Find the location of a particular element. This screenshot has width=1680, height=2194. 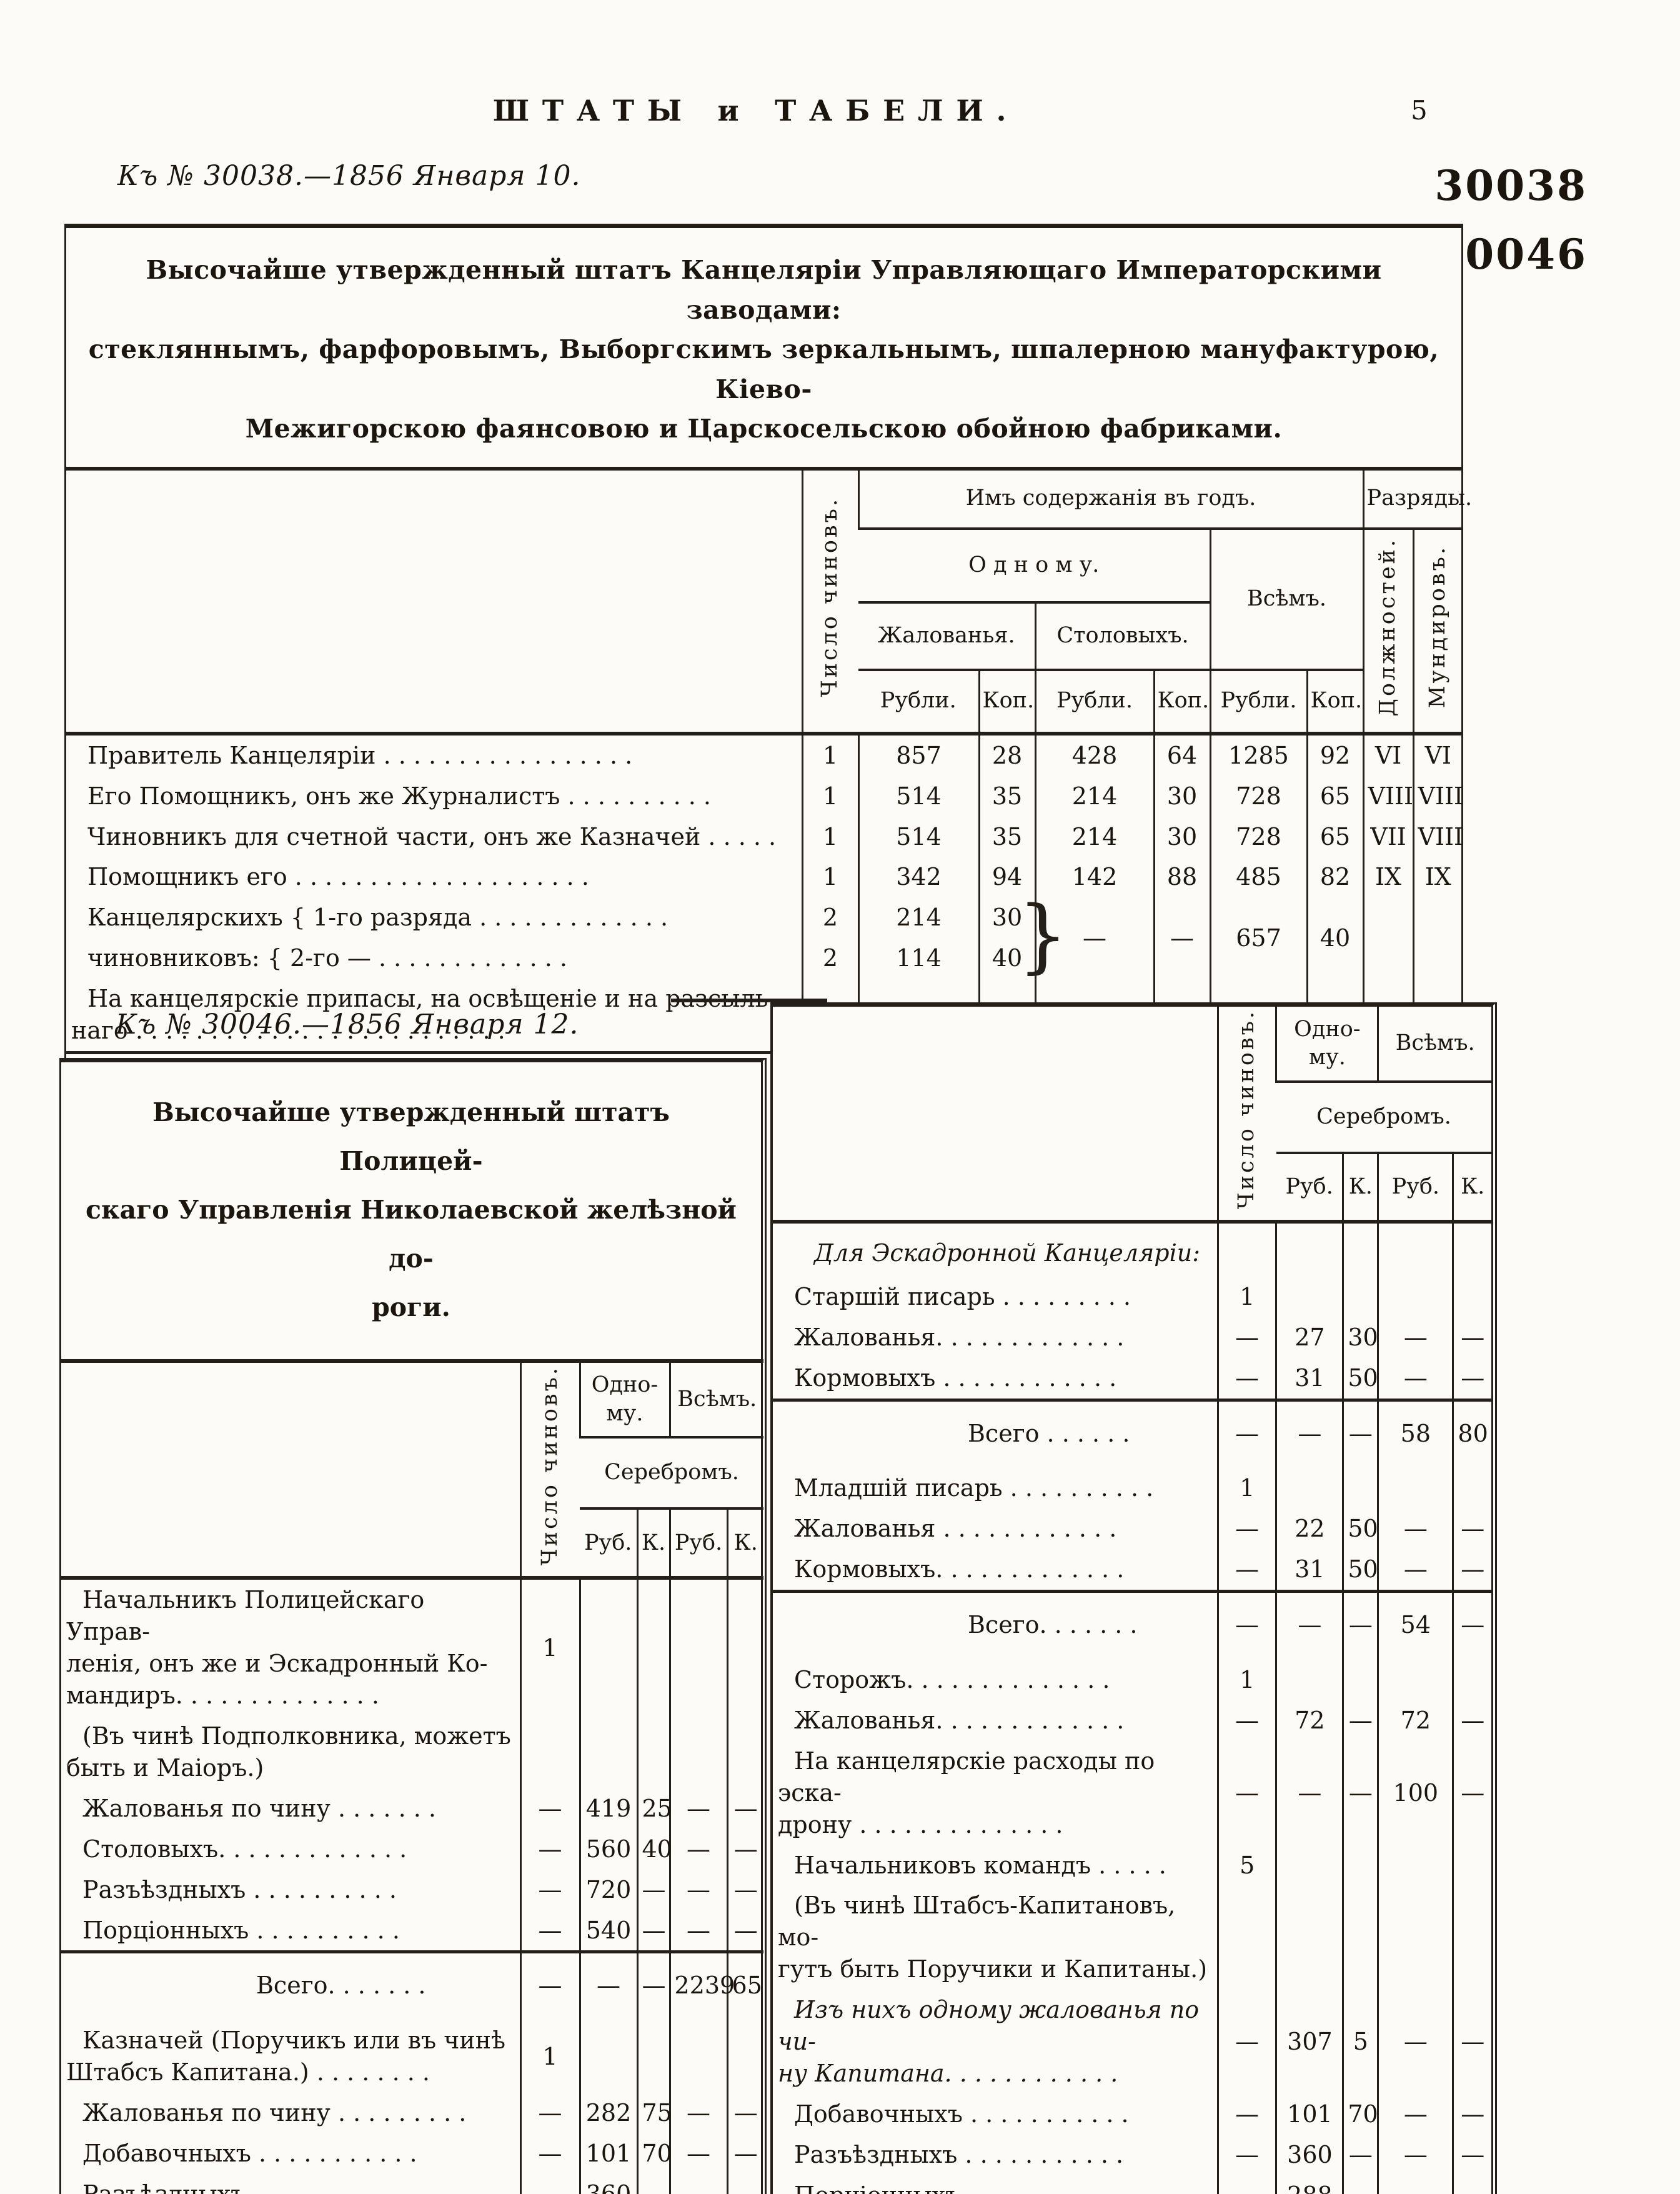

table-row: Всего. . . . . . . — — —54— is located at coordinates (1132, 1625).